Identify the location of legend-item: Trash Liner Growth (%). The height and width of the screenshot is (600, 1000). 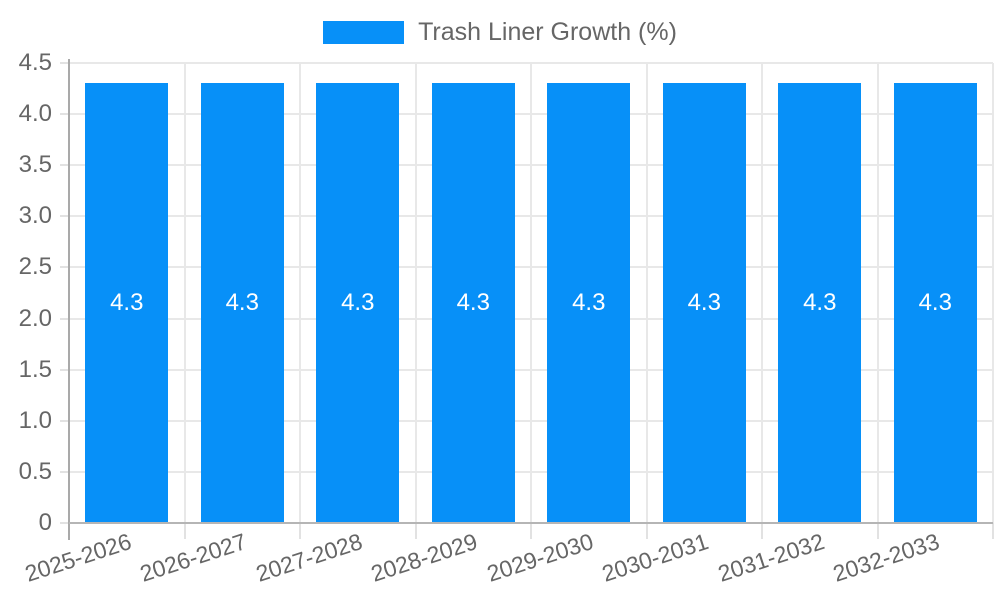
(500, 32).